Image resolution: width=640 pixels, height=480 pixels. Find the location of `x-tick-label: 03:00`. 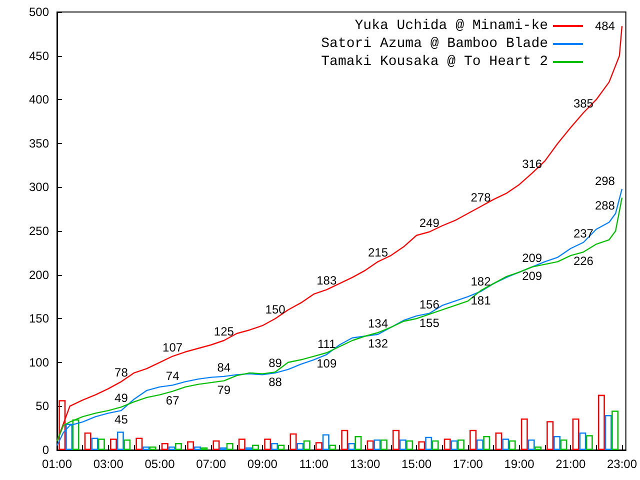

x-tick-label: 03:00 is located at coordinates (108, 464).